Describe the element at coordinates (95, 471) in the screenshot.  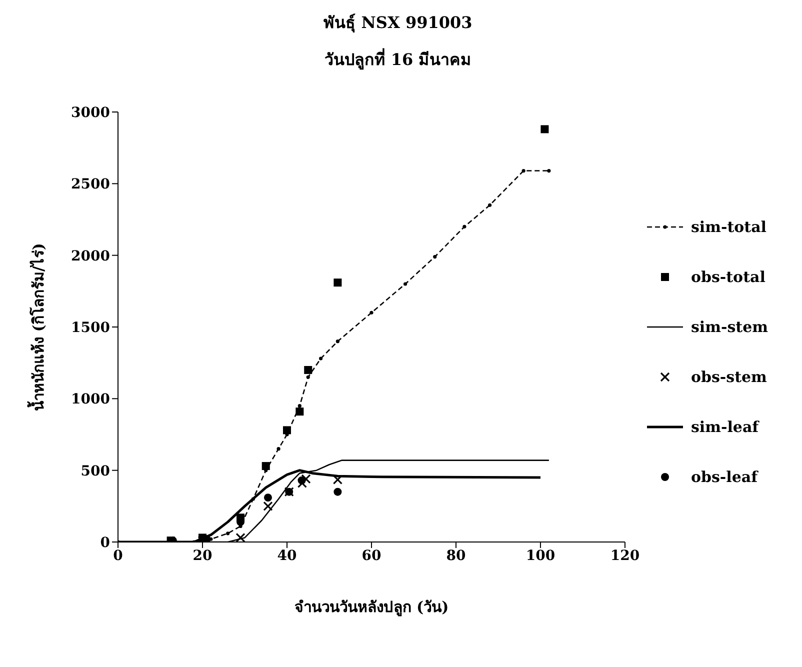
I see `y-tick-label: 500` at that location.